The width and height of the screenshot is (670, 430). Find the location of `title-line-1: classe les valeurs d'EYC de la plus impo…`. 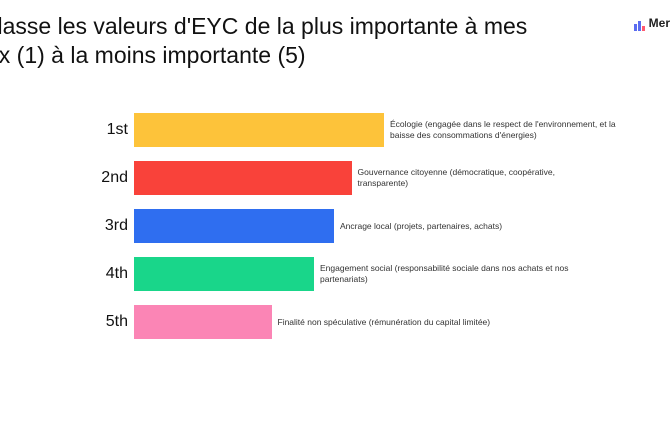

title-line-1: classe les valeurs d'EYC de la plus impo… is located at coordinates (264, 26).